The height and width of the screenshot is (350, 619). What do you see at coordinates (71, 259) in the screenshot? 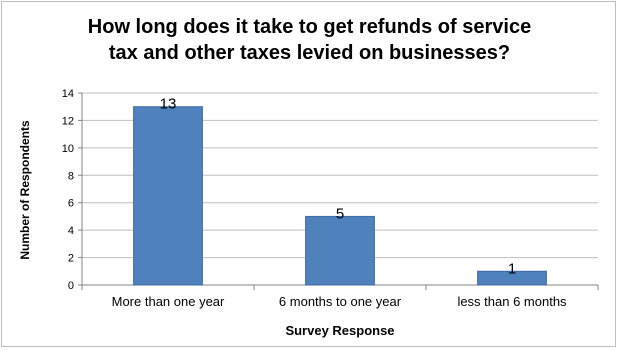
I see `y-tick-label: 2` at bounding box center [71, 259].